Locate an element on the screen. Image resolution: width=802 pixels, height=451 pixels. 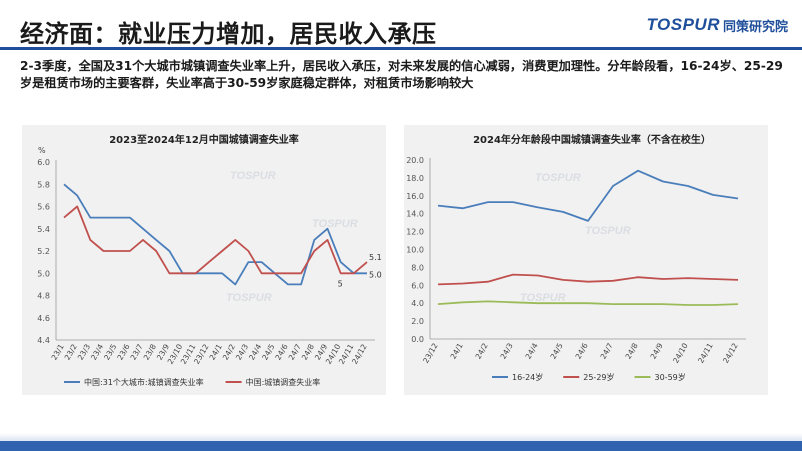
logo-subtitle: 同策研究院 is located at coordinates (755, 27).